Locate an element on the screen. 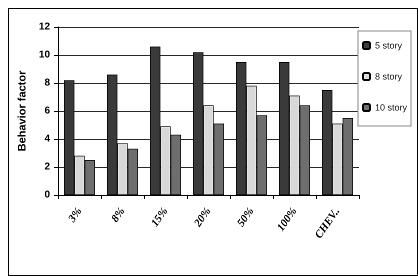 The image size is (418, 276). y-tick-label: 10 is located at coordinates (44, 55).